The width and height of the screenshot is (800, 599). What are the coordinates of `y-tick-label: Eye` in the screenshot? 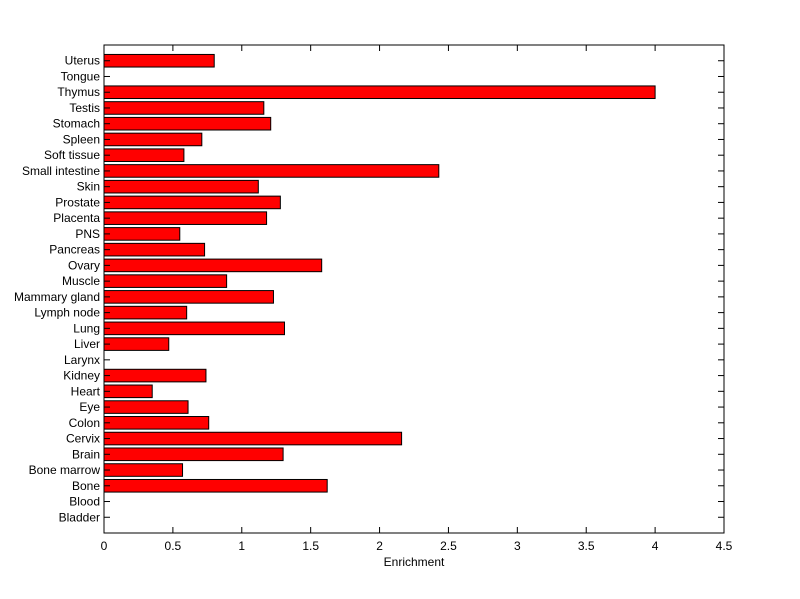 It's located at (89, 407).